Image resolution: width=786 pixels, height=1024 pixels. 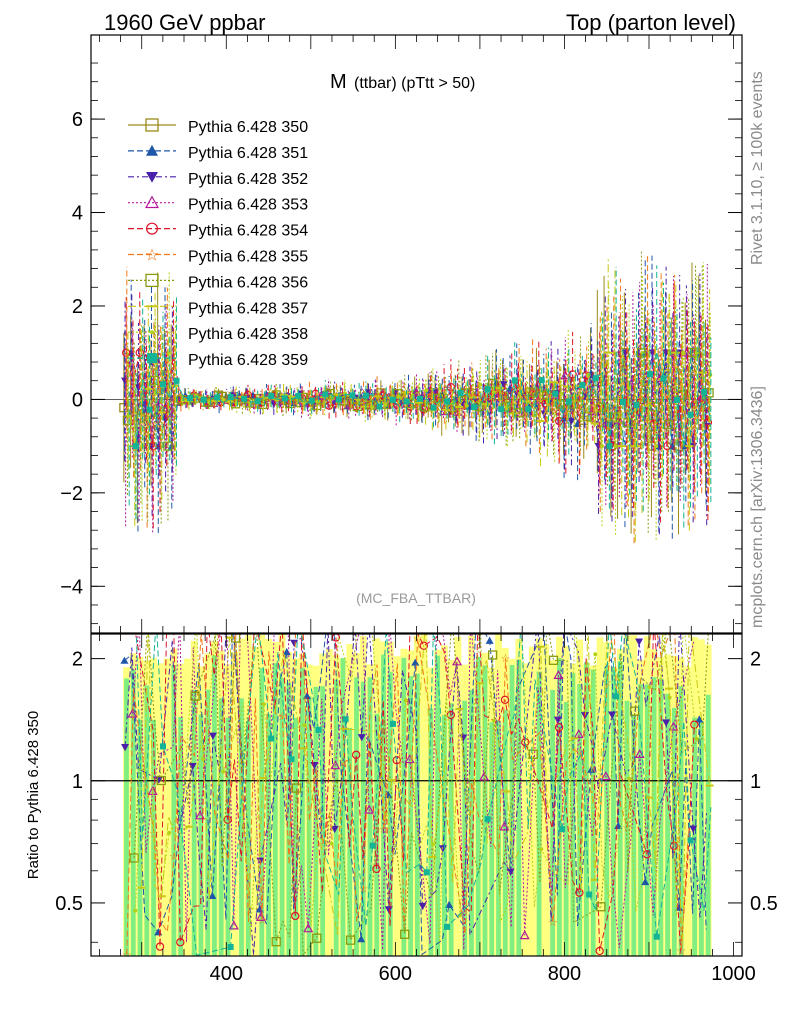 I want to click on header-right: Top (parton level), so click(x=651, y=22).